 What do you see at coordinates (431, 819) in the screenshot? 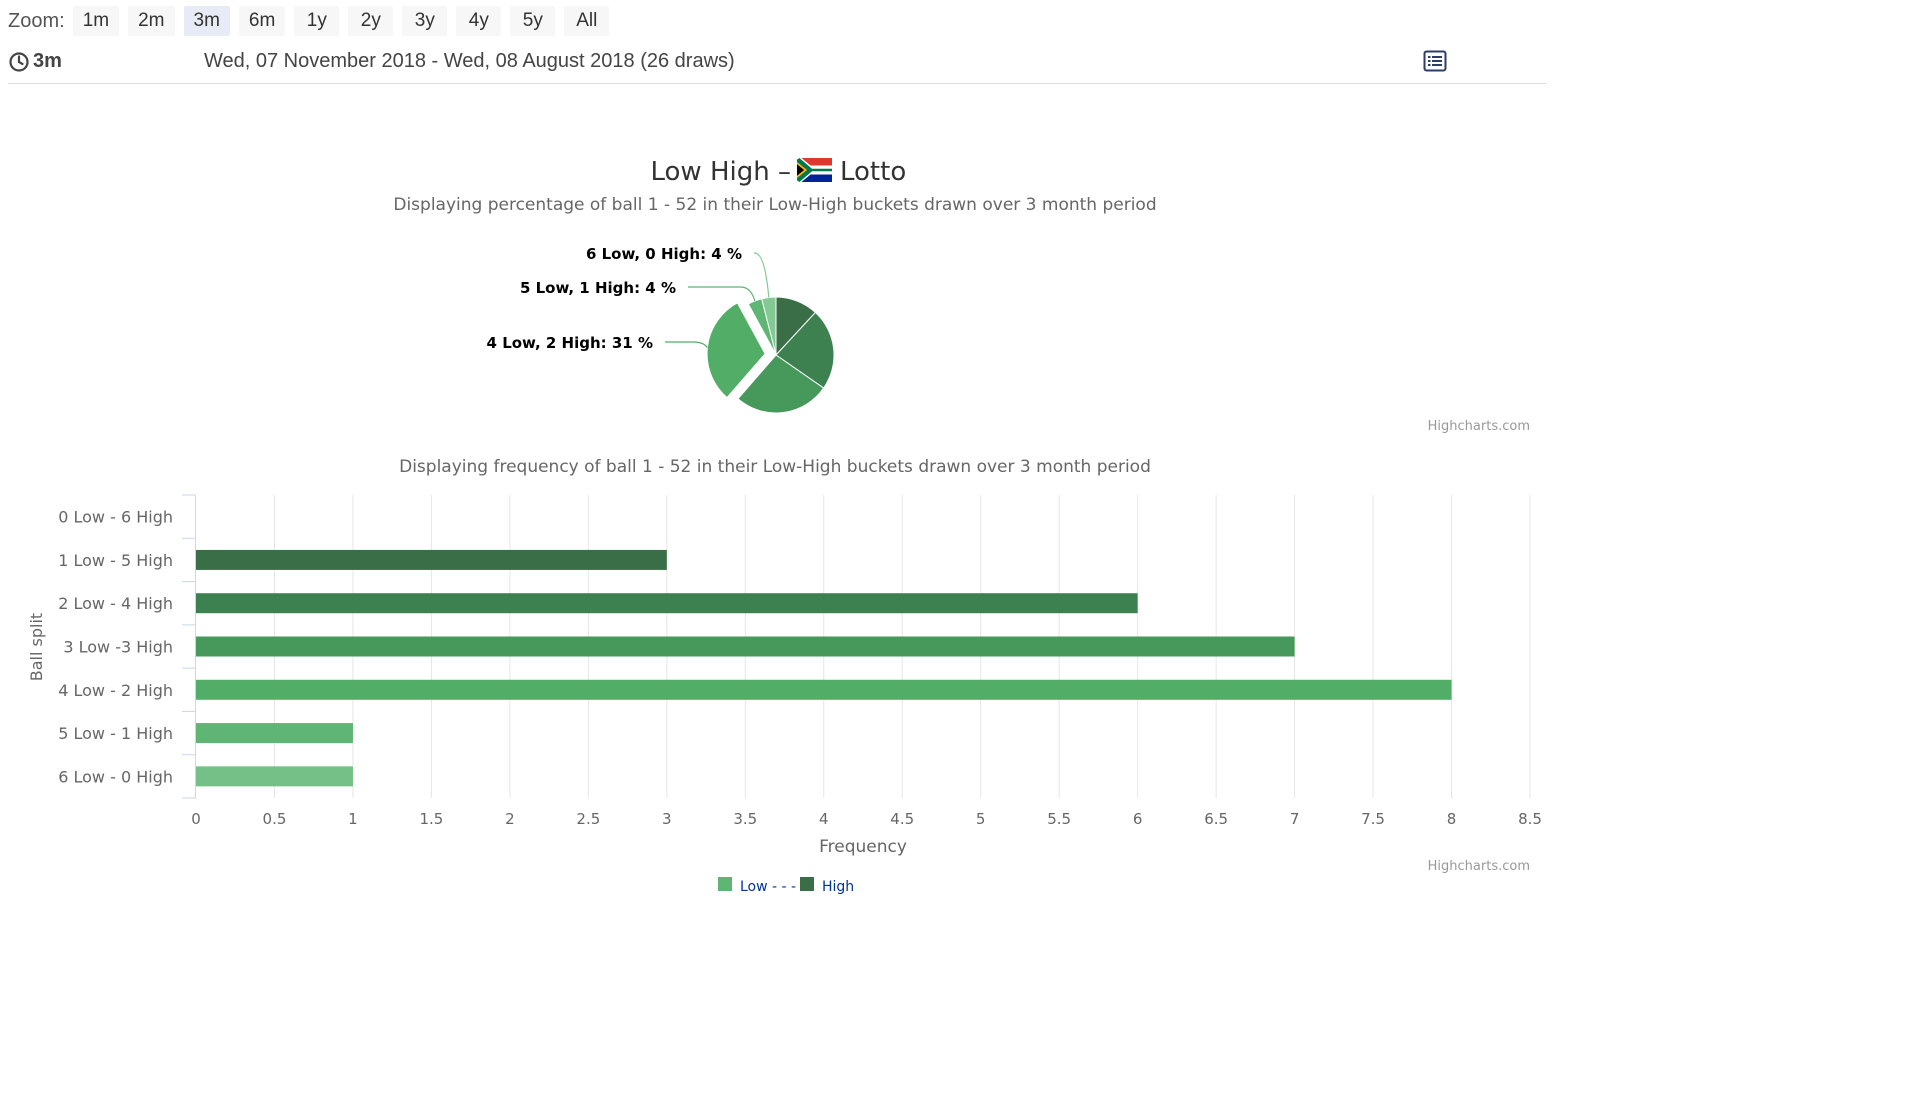
I see `x-tick-label: 1.5` at bounding box center [431, 819].